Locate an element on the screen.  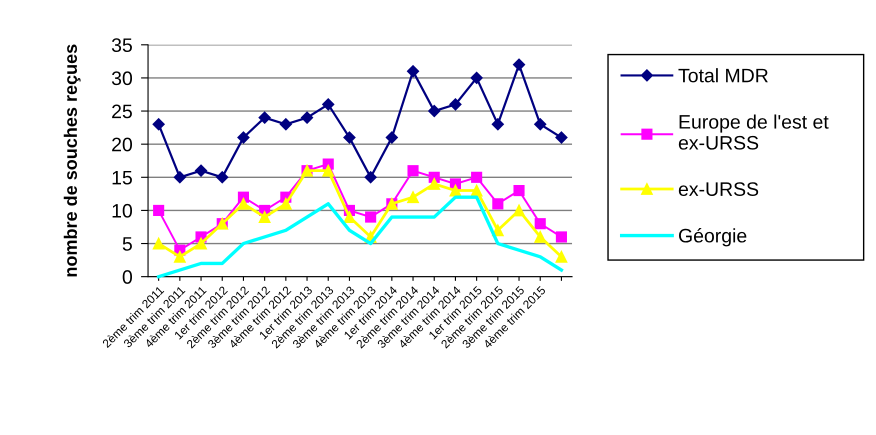
y-tick-label: 20 is located at coordinates (122, 145).